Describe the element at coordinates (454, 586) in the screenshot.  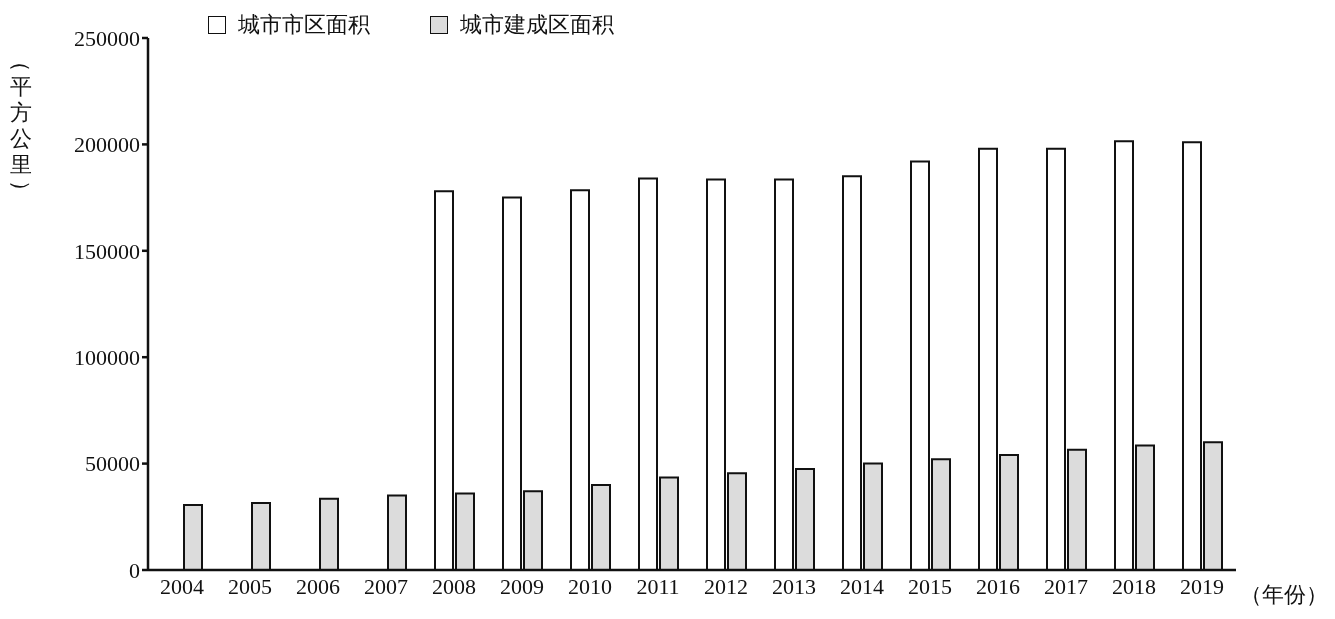
I see `x-tick-label: 2008` at that location.